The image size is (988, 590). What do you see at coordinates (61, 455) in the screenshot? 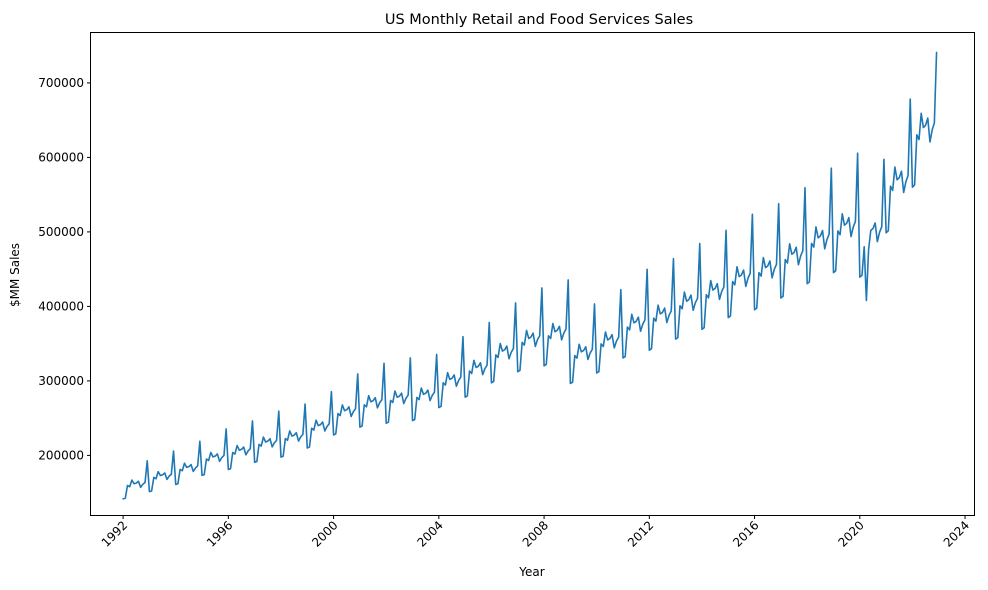
I see `y-tick-label: 200000` at bounding box center [61, 455].